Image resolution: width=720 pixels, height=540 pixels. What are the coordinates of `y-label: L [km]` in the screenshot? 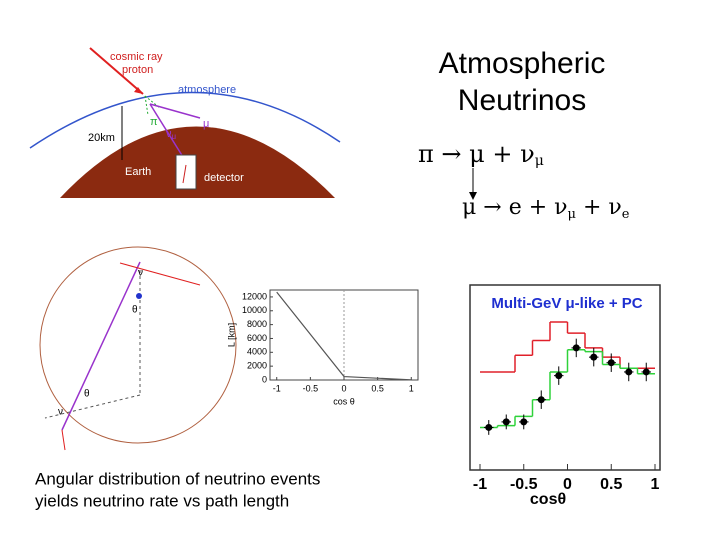 It's located at (231, 335).